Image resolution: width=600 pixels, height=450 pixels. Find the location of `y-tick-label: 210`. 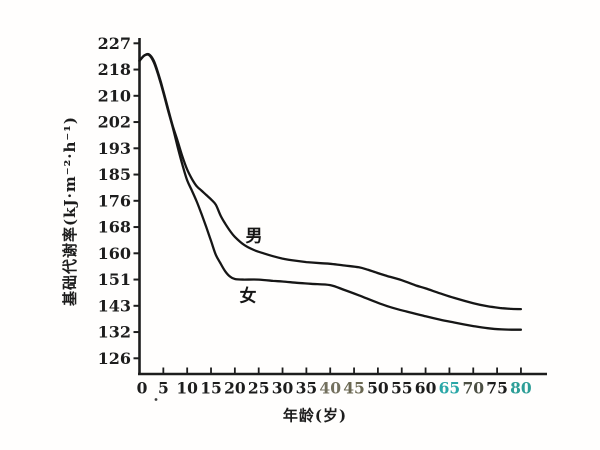

y-tick-label: 210 is located at coordinates (114, 95).